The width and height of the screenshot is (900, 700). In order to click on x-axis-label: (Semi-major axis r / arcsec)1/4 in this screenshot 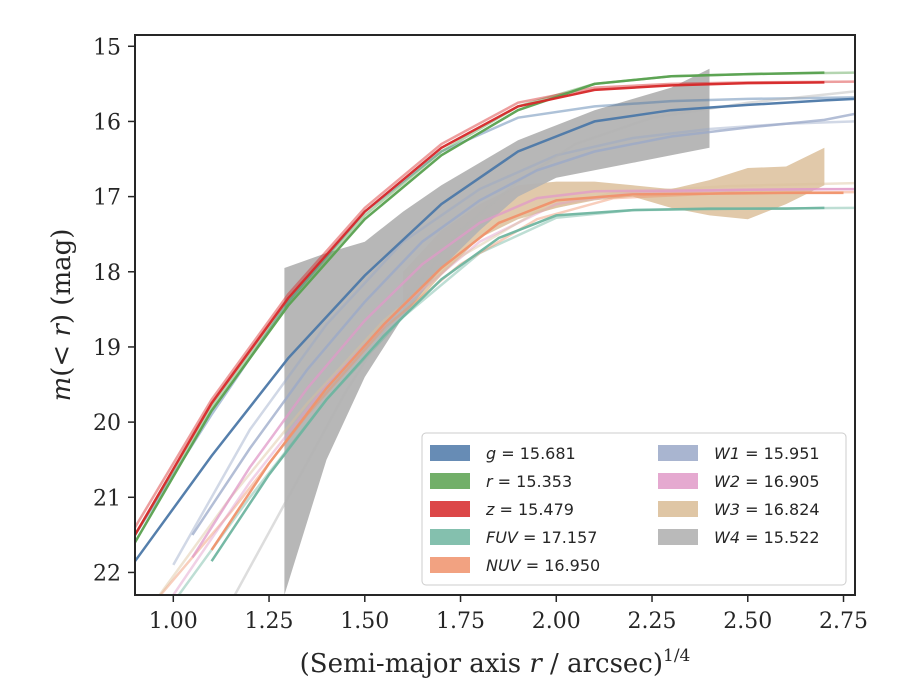, I will do `click(495, 662)`.